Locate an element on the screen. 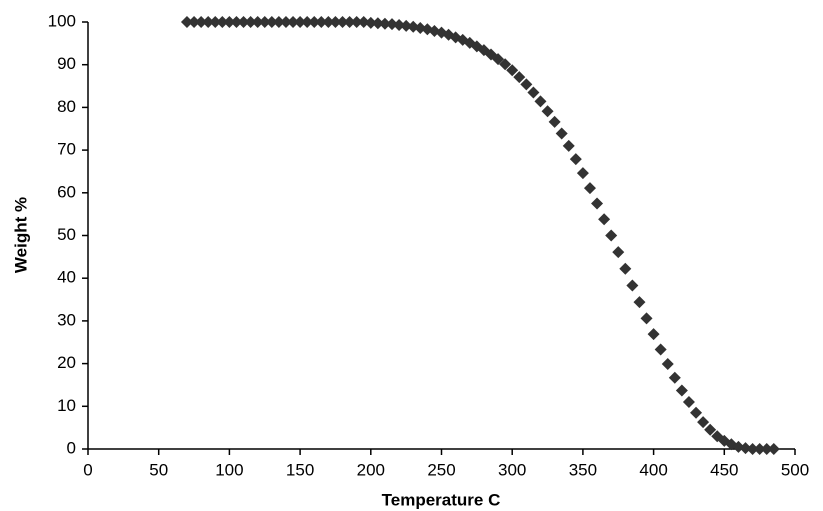 This screenshot has height=511, width=823. x-tick-label: 450 is located at coordinates (724, 469).